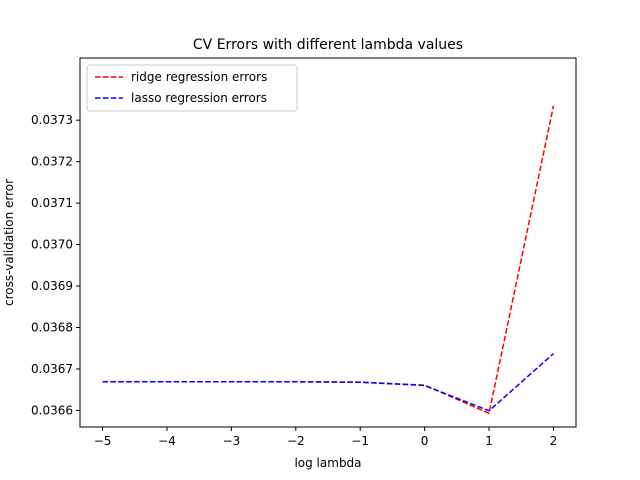 Image resolution: width=640 pixels, height=480 pixels. Describe the element at coordinates (328, 382) in the screenshot. I see `series-line-lasso` at that location.